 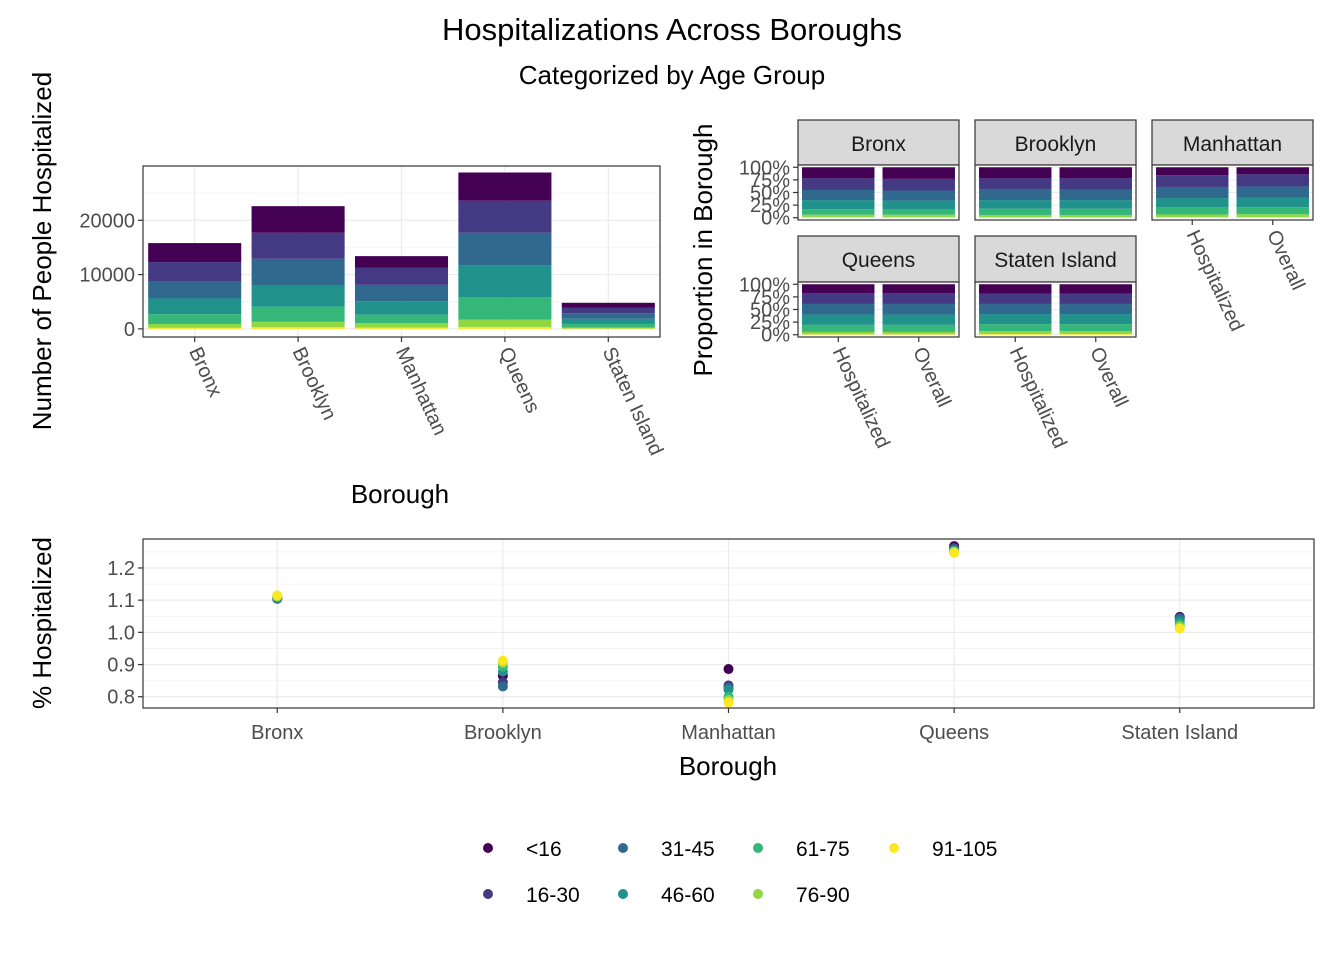 What do you see at coordinates (503, 733) in the screenshot?
I see `x-tick-label: Brooklyn` at bounding box center [503, 733].